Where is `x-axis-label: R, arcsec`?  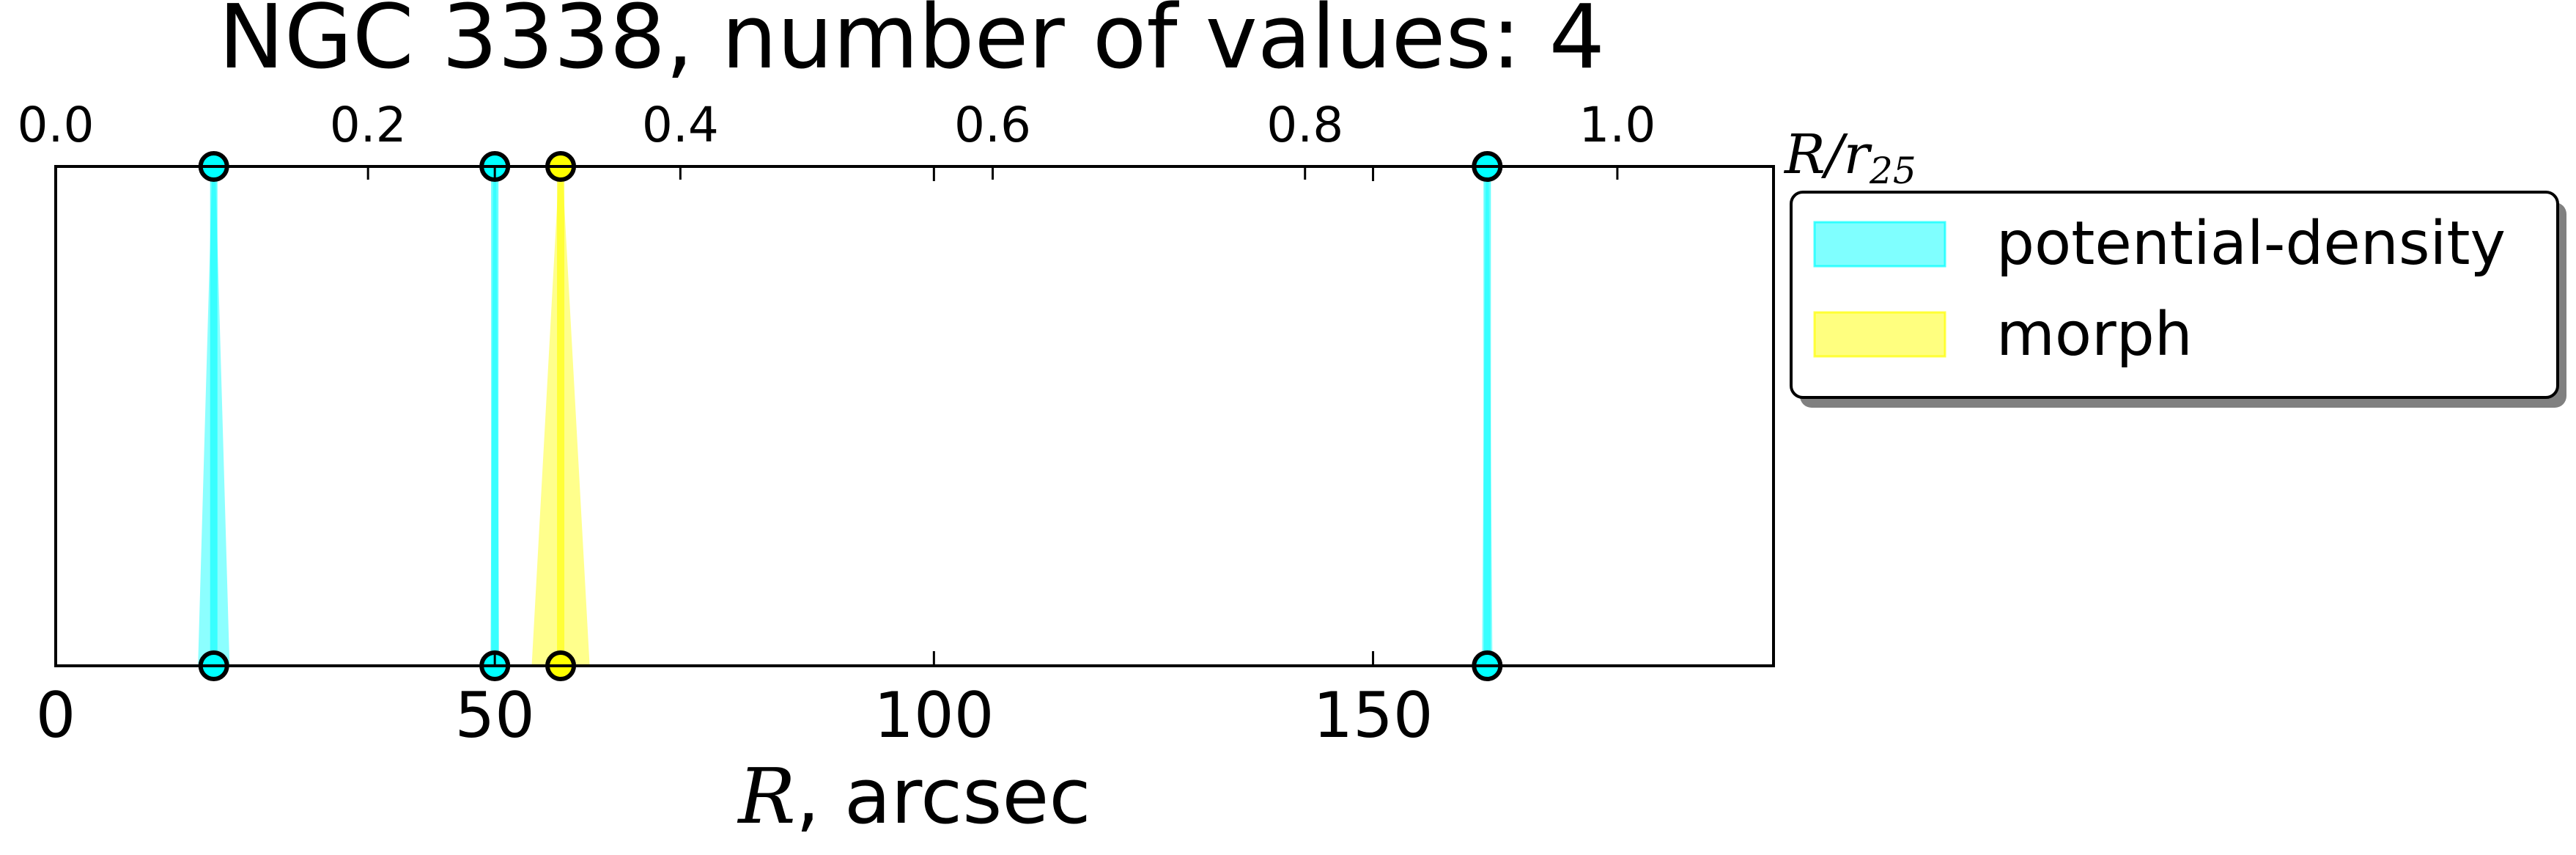
x-axis-label: R, arcsec is located at coordinates (913, 796).